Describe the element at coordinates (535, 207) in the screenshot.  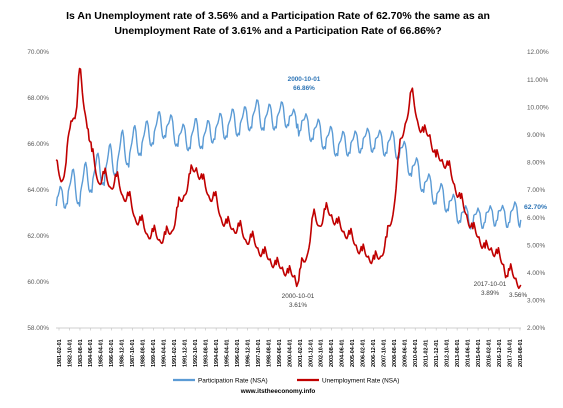
I see `annotation-label: 62.70%` at that location.